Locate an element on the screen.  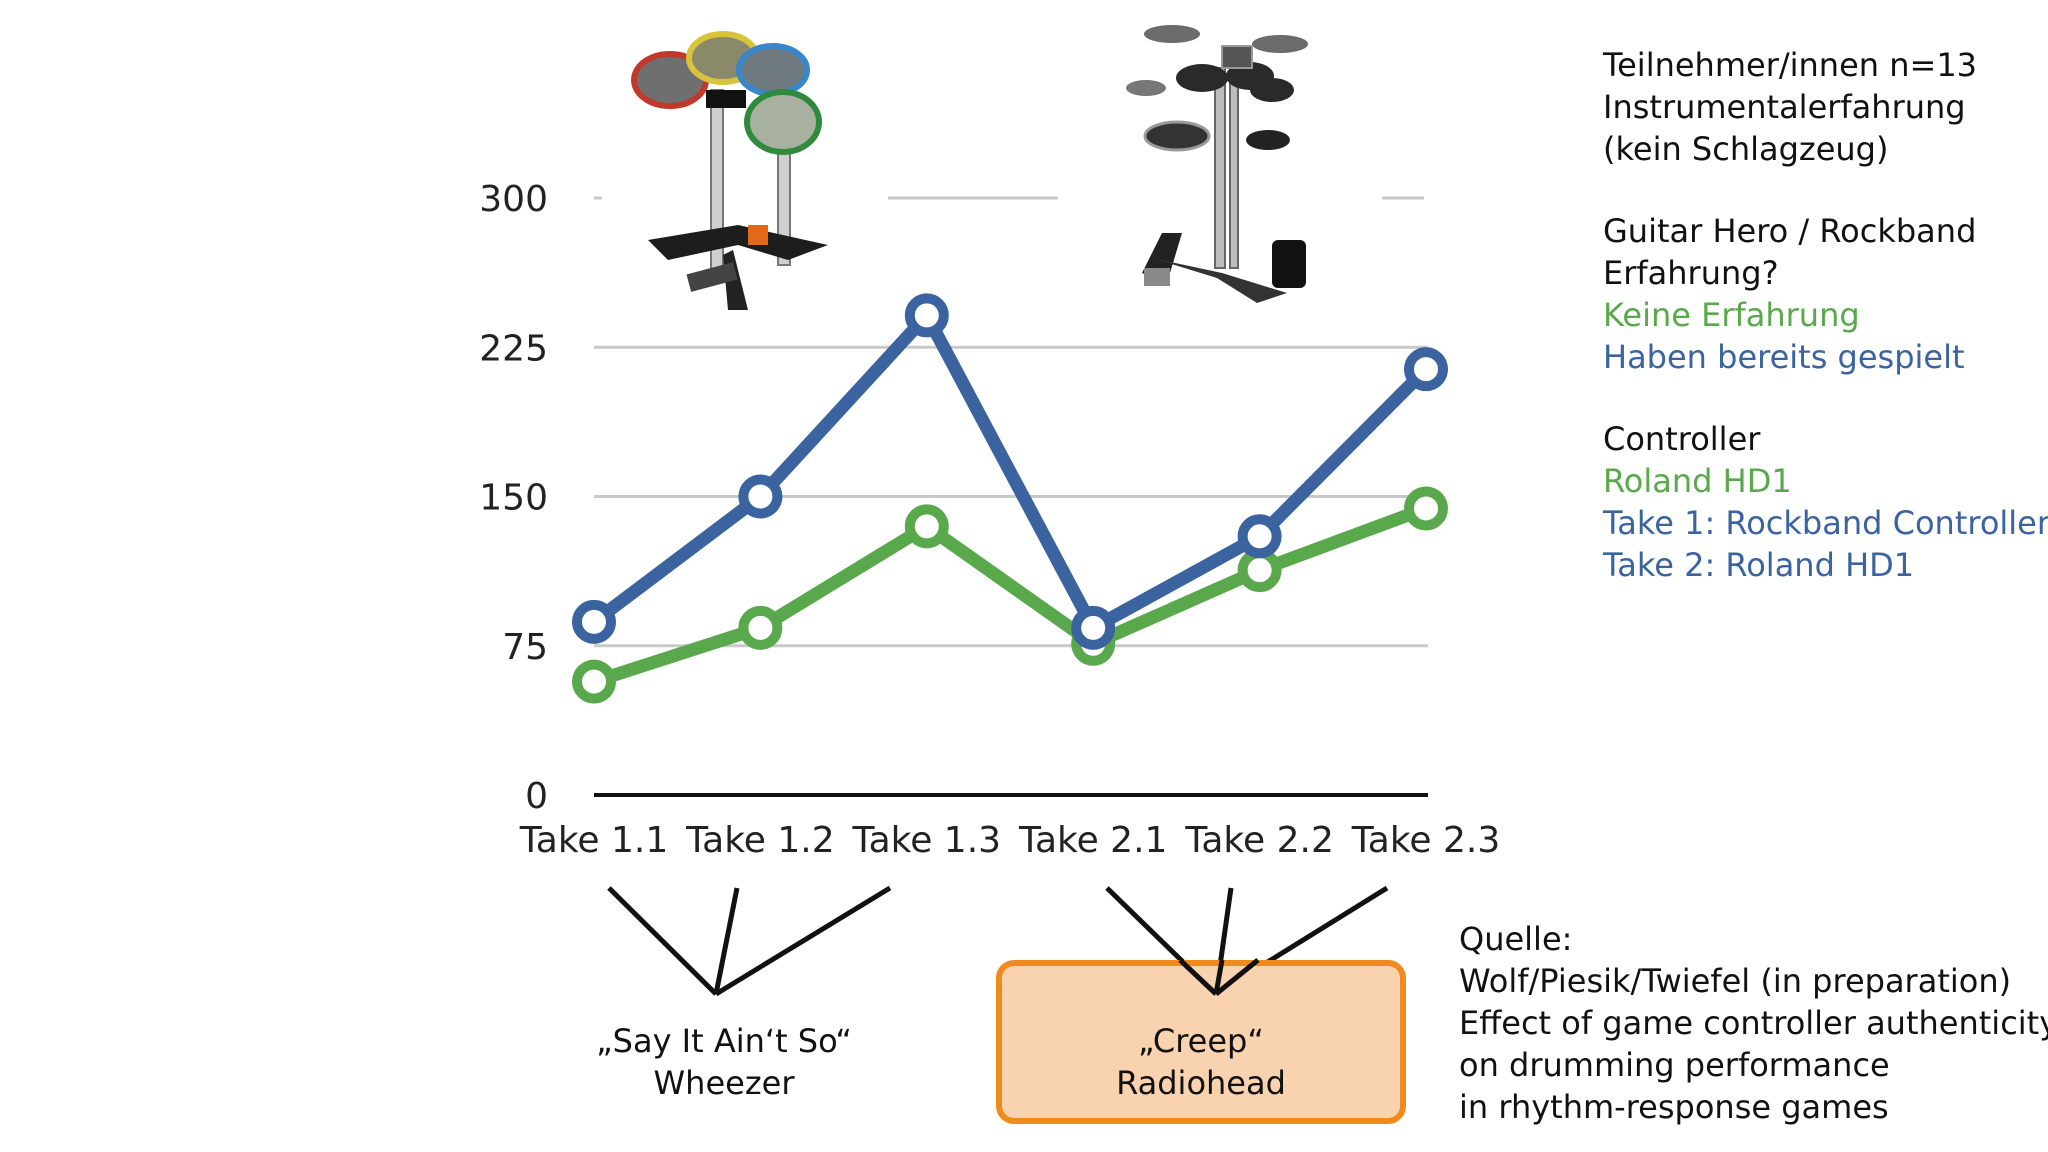
x-tick-label: Take 1.3 is located at coordinates (927, 840).